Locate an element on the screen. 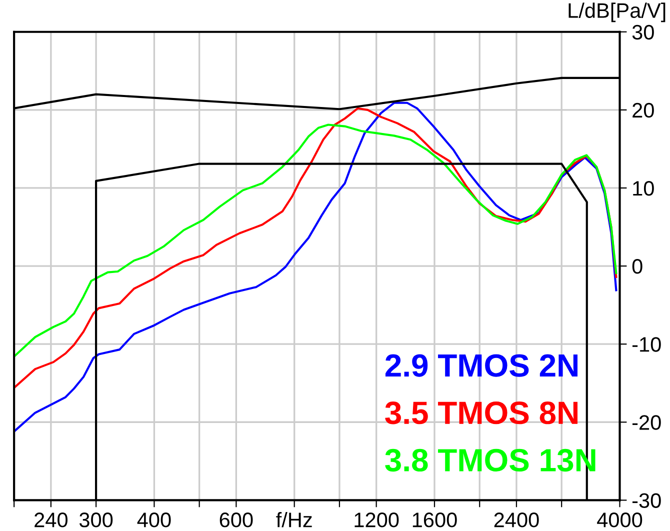  x-tick-label: 600 is located at coordinates (236, 520).